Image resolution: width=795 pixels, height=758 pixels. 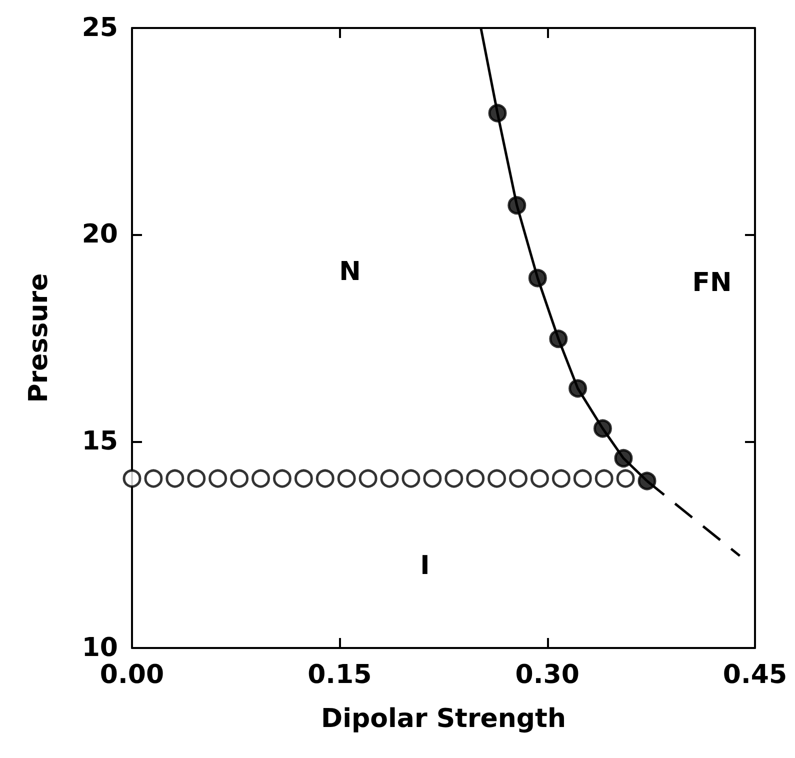 I want to click on y-tick-label: 20, so click(x=100, y=235).